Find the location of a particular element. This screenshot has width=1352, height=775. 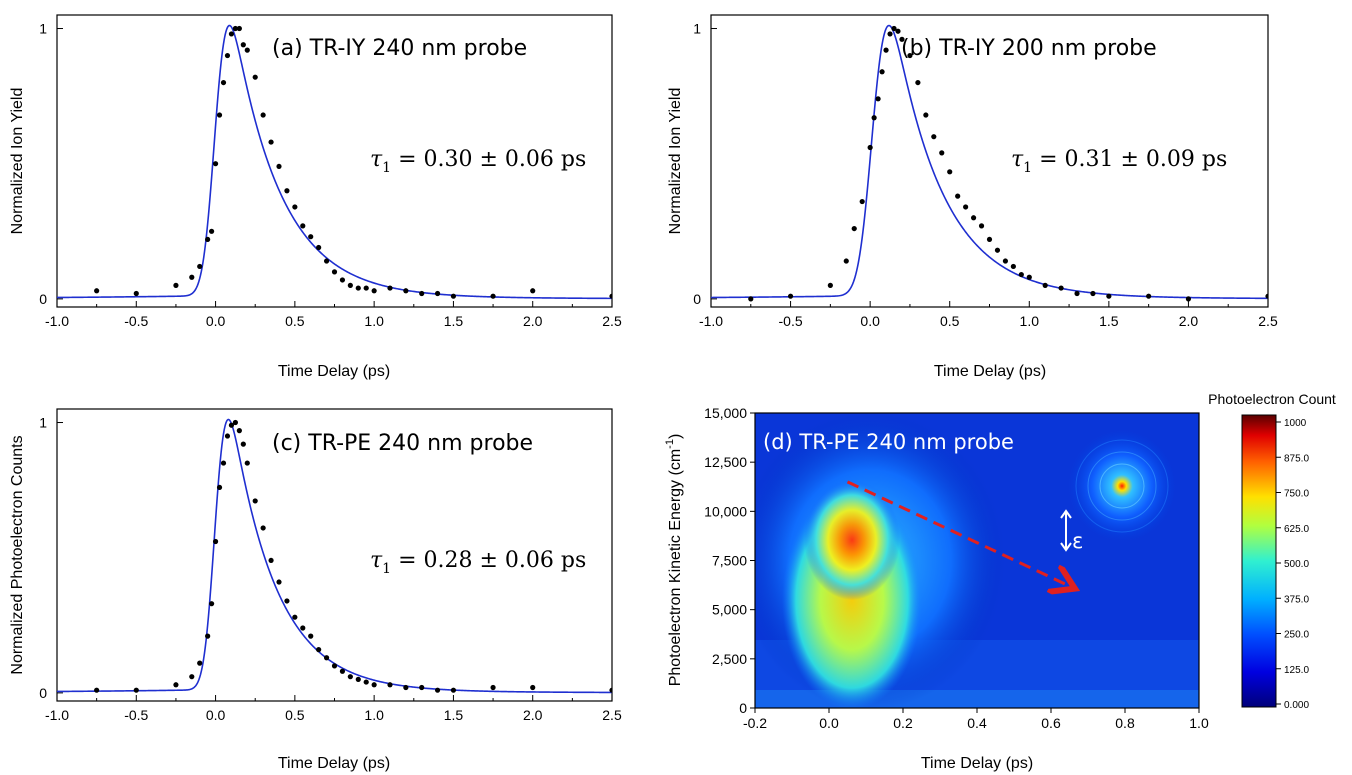

tau-value: = 0.30 ± 0.06 ps is located at coordinates (488, 159).